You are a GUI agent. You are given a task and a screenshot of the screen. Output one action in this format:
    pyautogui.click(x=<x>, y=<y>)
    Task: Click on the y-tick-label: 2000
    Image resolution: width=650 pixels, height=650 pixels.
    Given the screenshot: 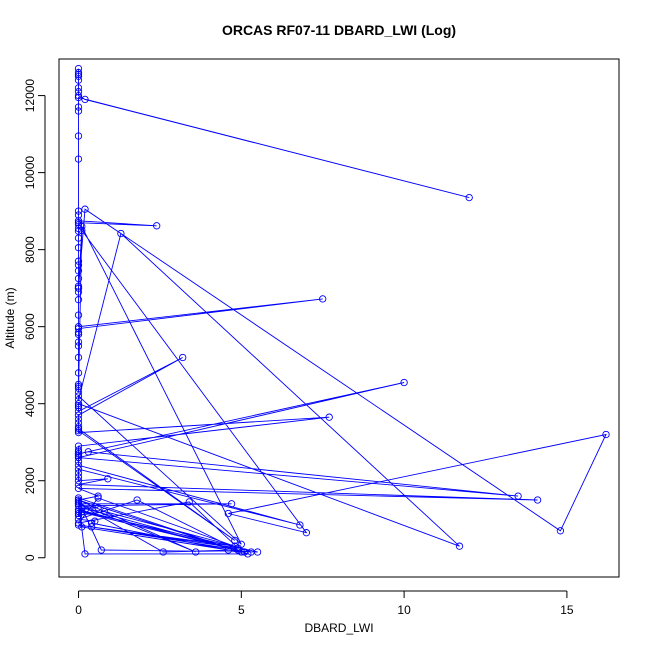 What is the action you would take?
    pyautogui.click(x=30, y=480)
    